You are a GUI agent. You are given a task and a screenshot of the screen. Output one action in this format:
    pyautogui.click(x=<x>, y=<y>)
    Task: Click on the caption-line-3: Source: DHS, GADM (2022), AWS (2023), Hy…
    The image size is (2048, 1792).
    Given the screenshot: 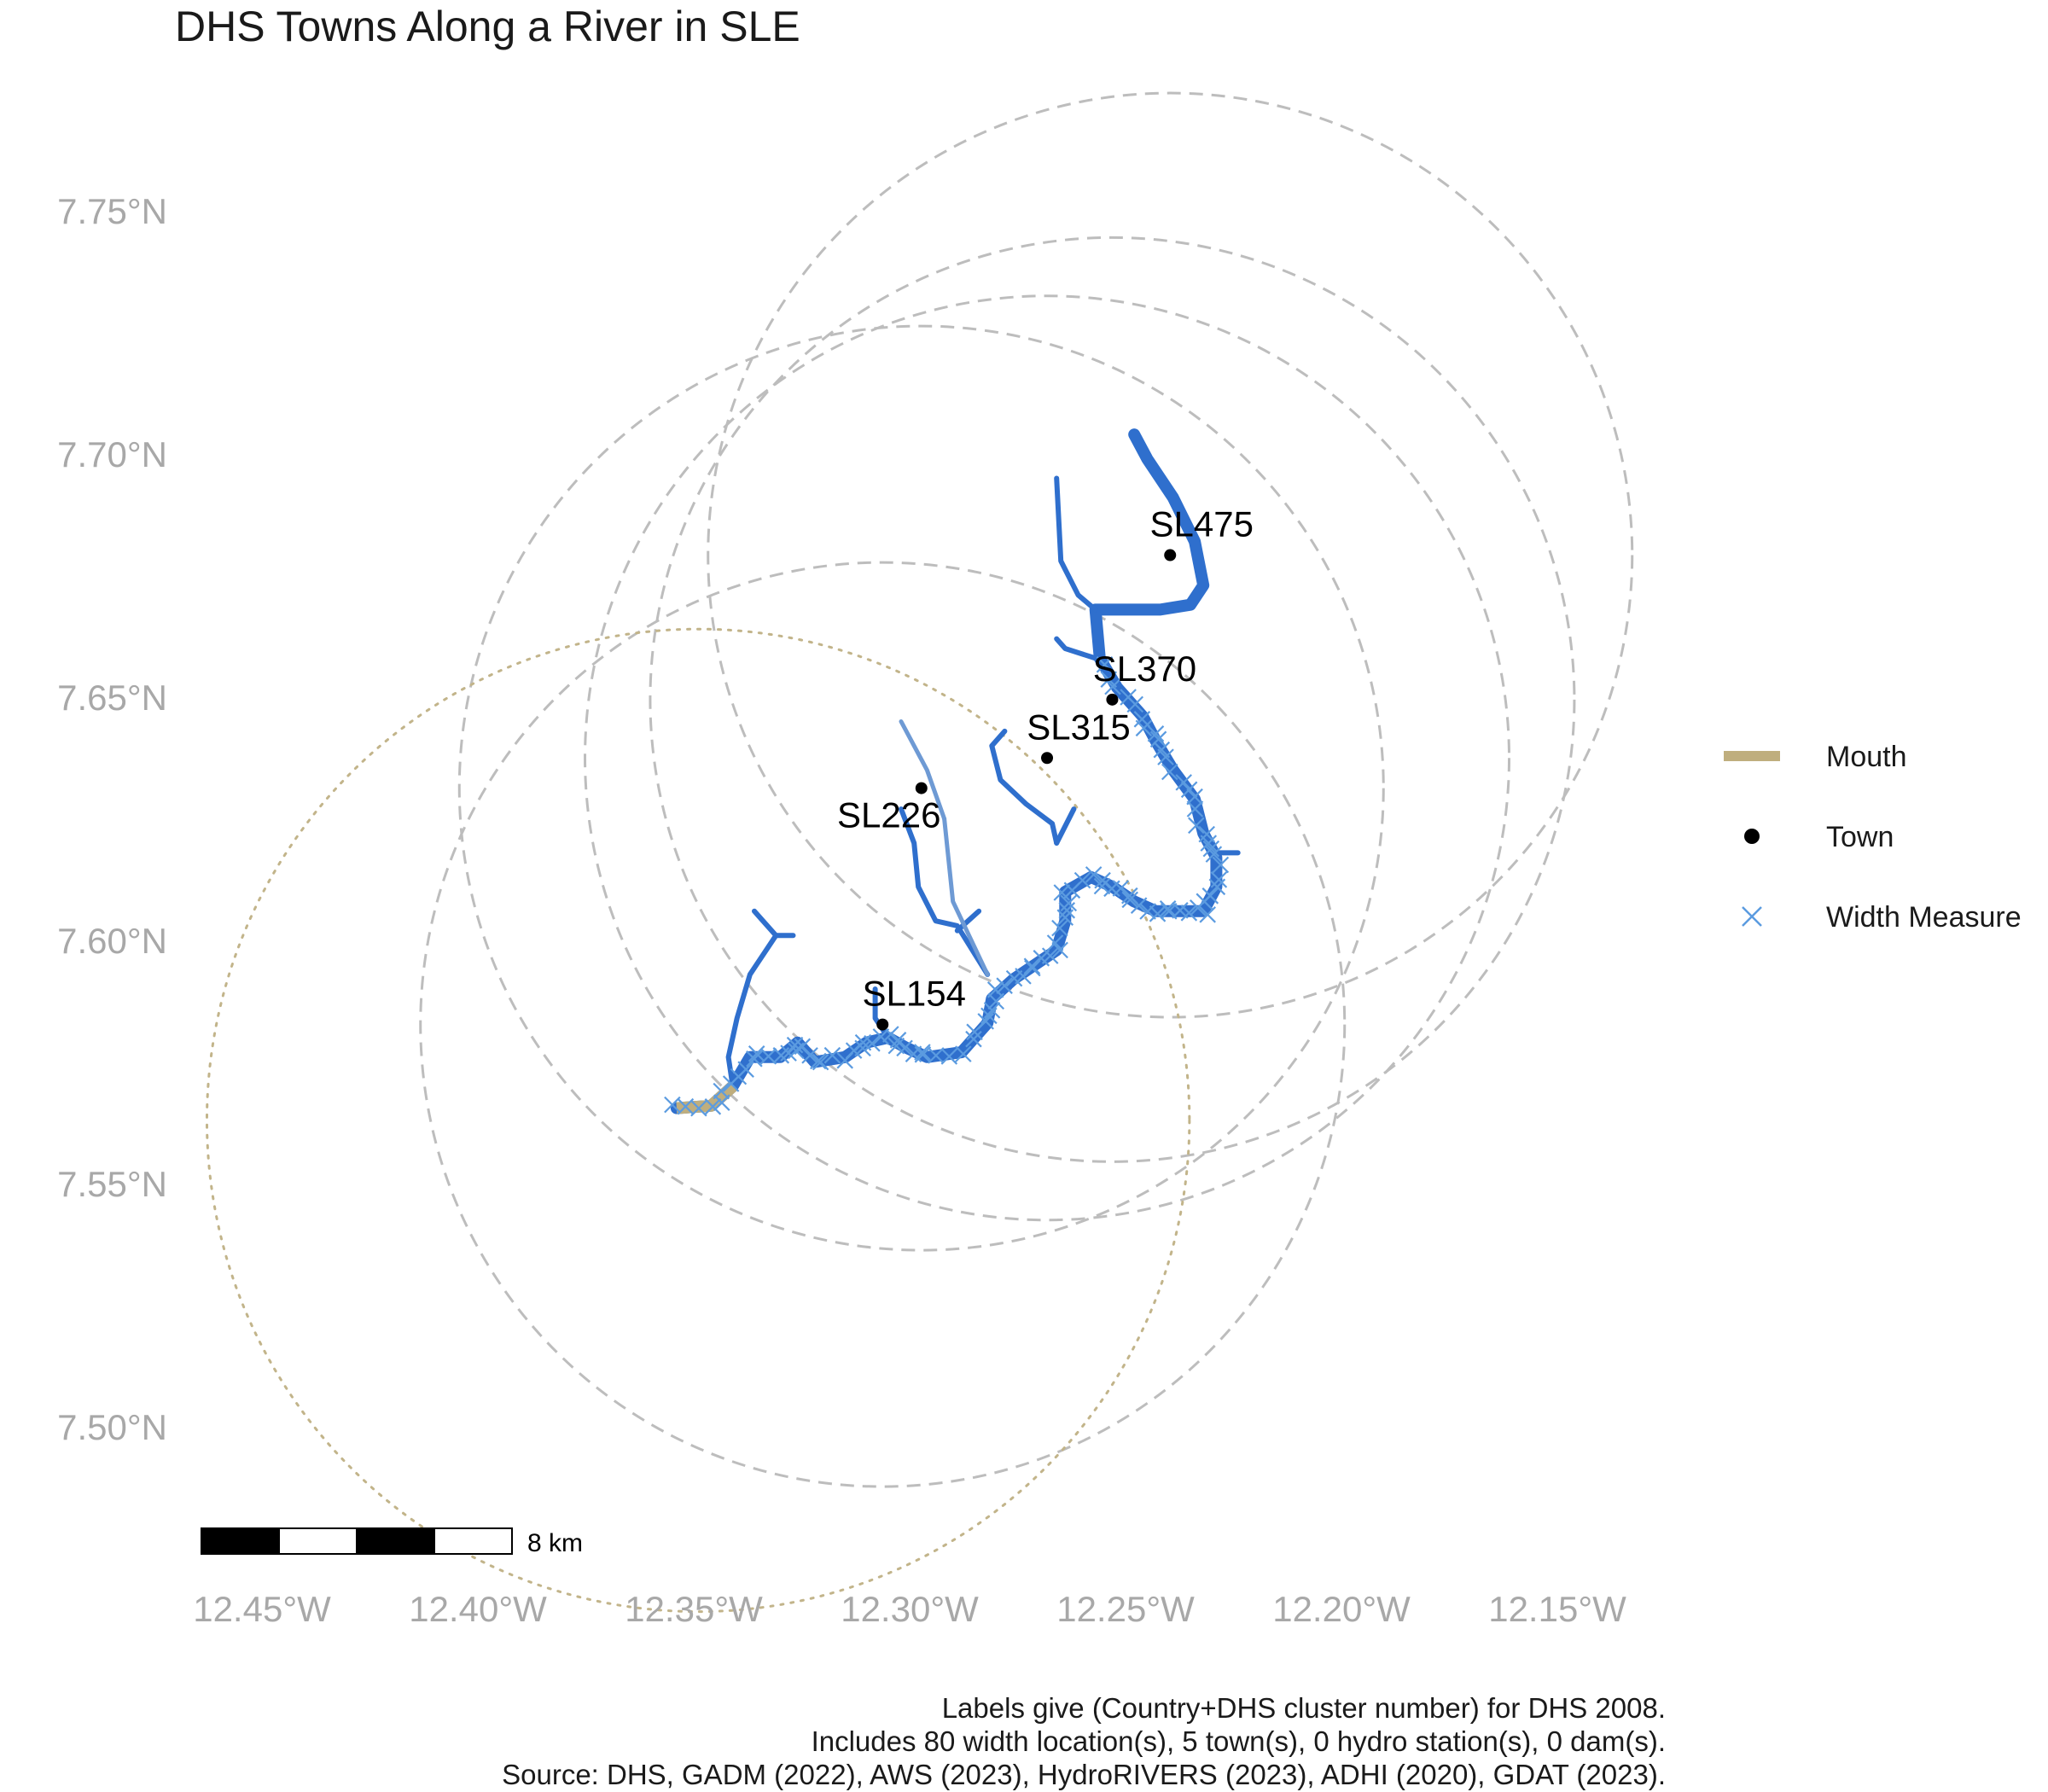 What is the action you would take?
    pyautogui.click(x=1084, y=1775)
    